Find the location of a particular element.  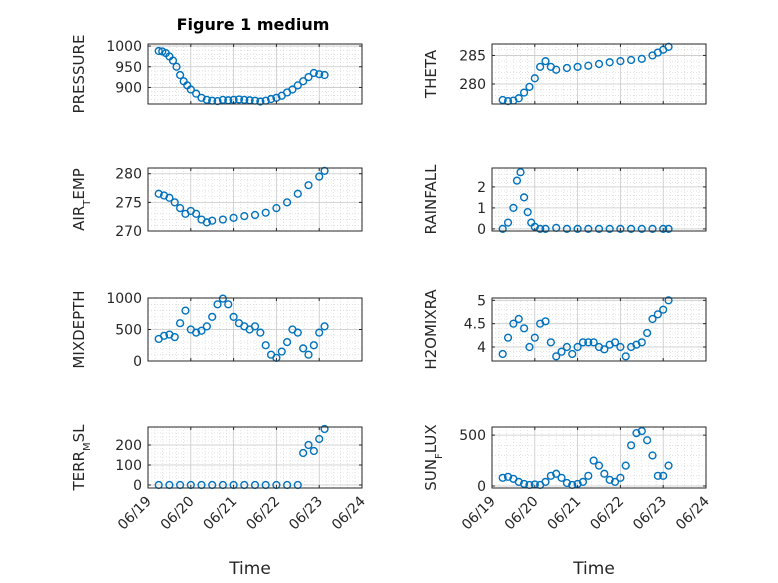

x-tick-label: 06/19 is located at coordinates (479, 514).